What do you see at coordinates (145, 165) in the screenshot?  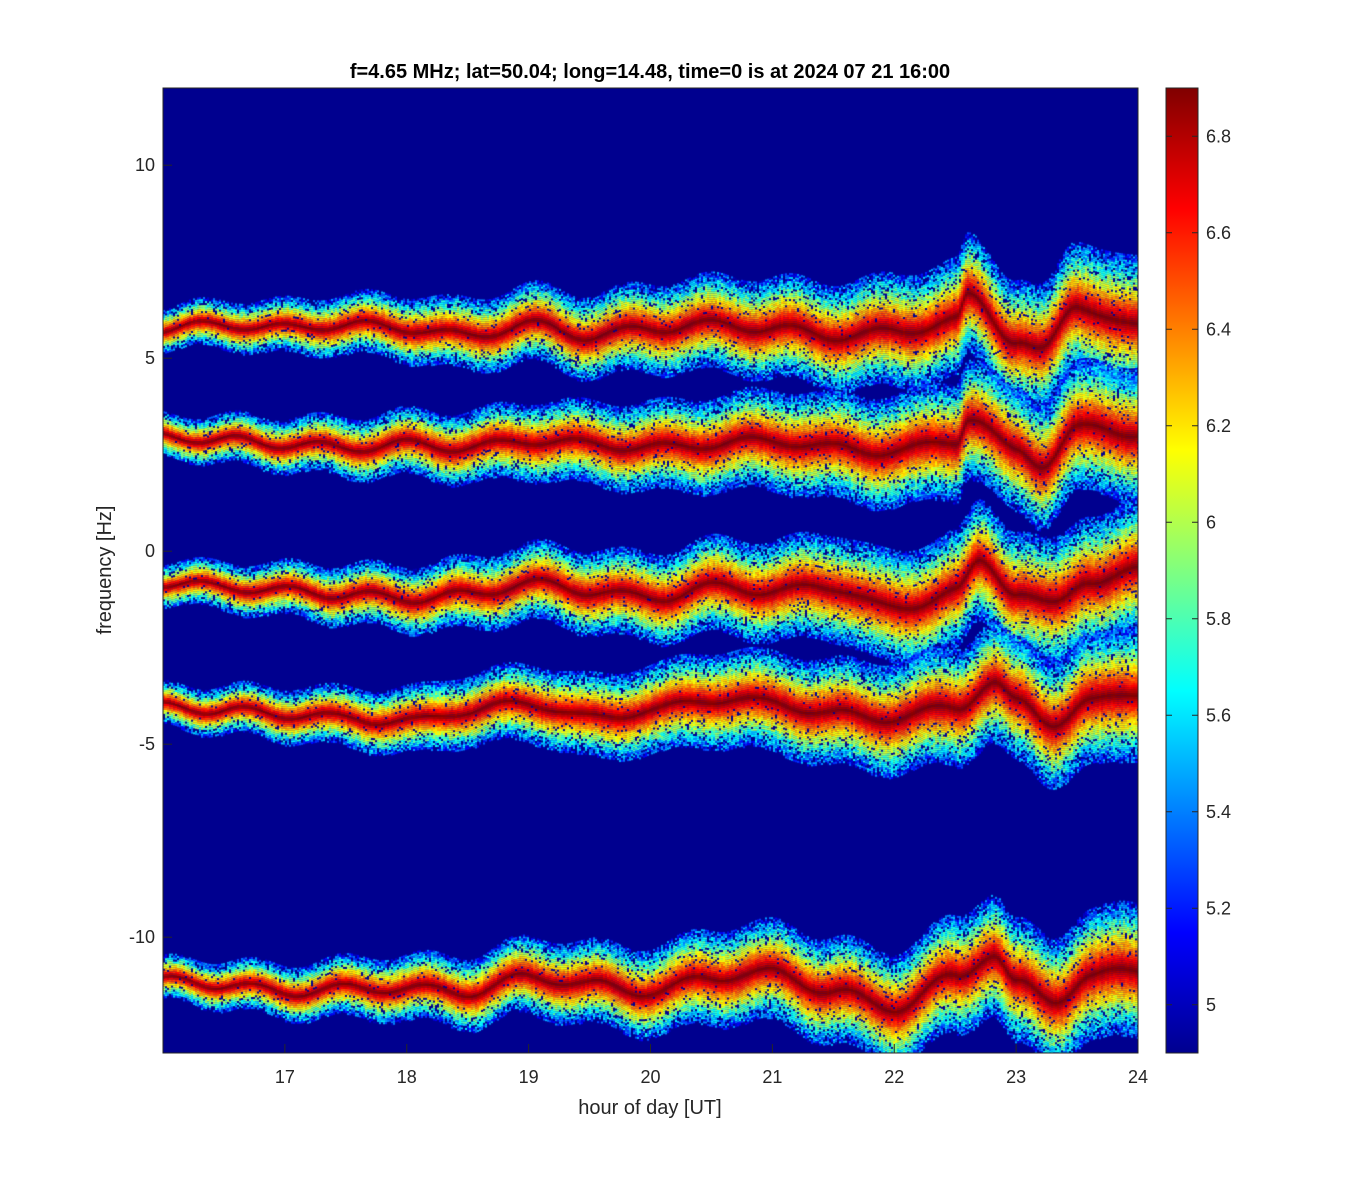 I see `y-tick-label: 10` at bounding box center [145, 165].